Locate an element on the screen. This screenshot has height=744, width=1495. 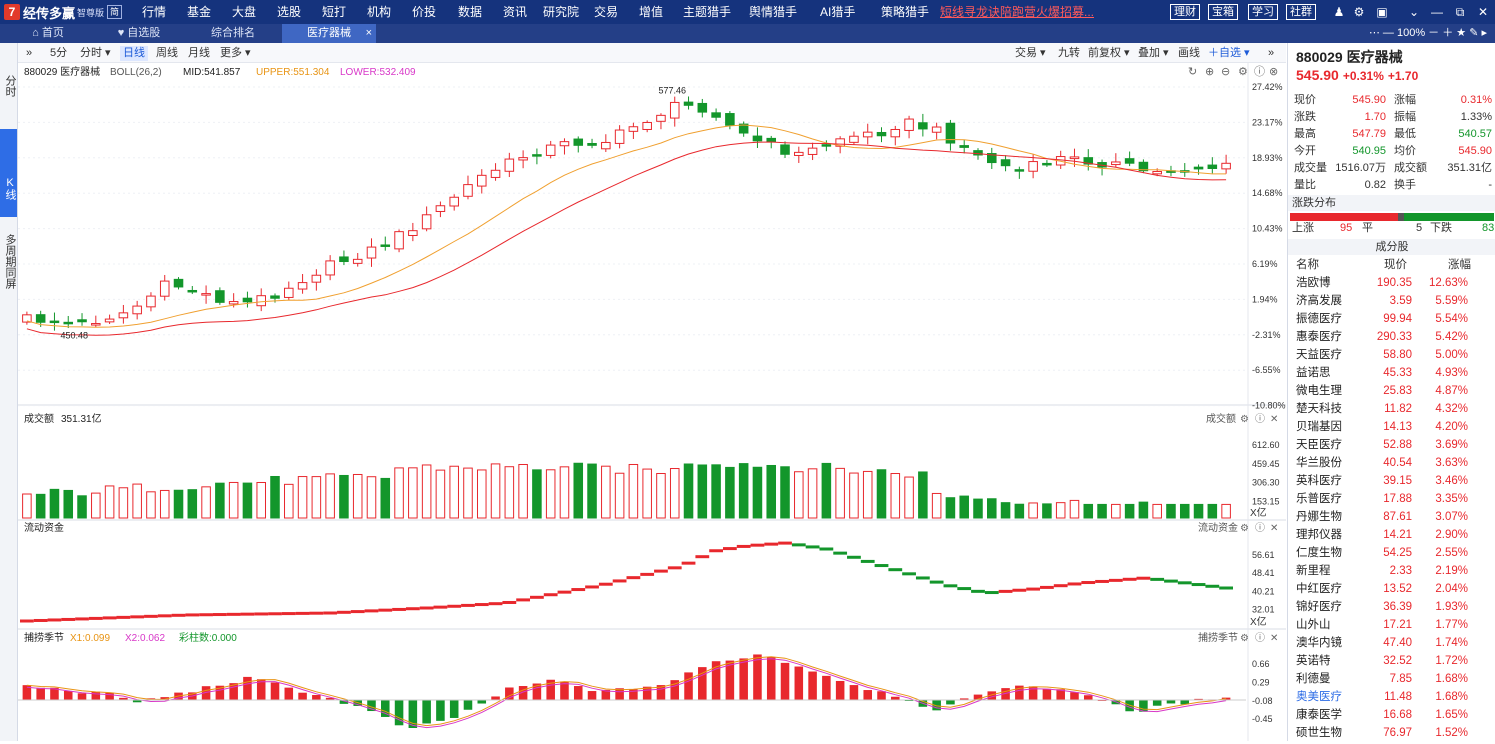
constituent-row: 奥美医疗 11.48 1.68% is located at coordinates (1391, 697).